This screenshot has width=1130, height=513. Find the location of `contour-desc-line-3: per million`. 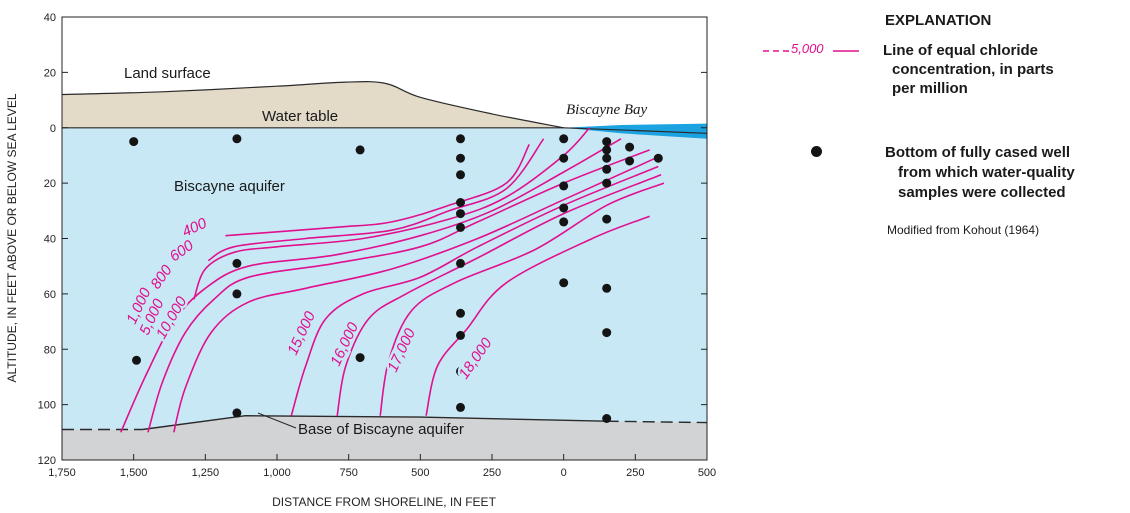

contour-desc-line-3: per million is located at coordinates (930, 88).